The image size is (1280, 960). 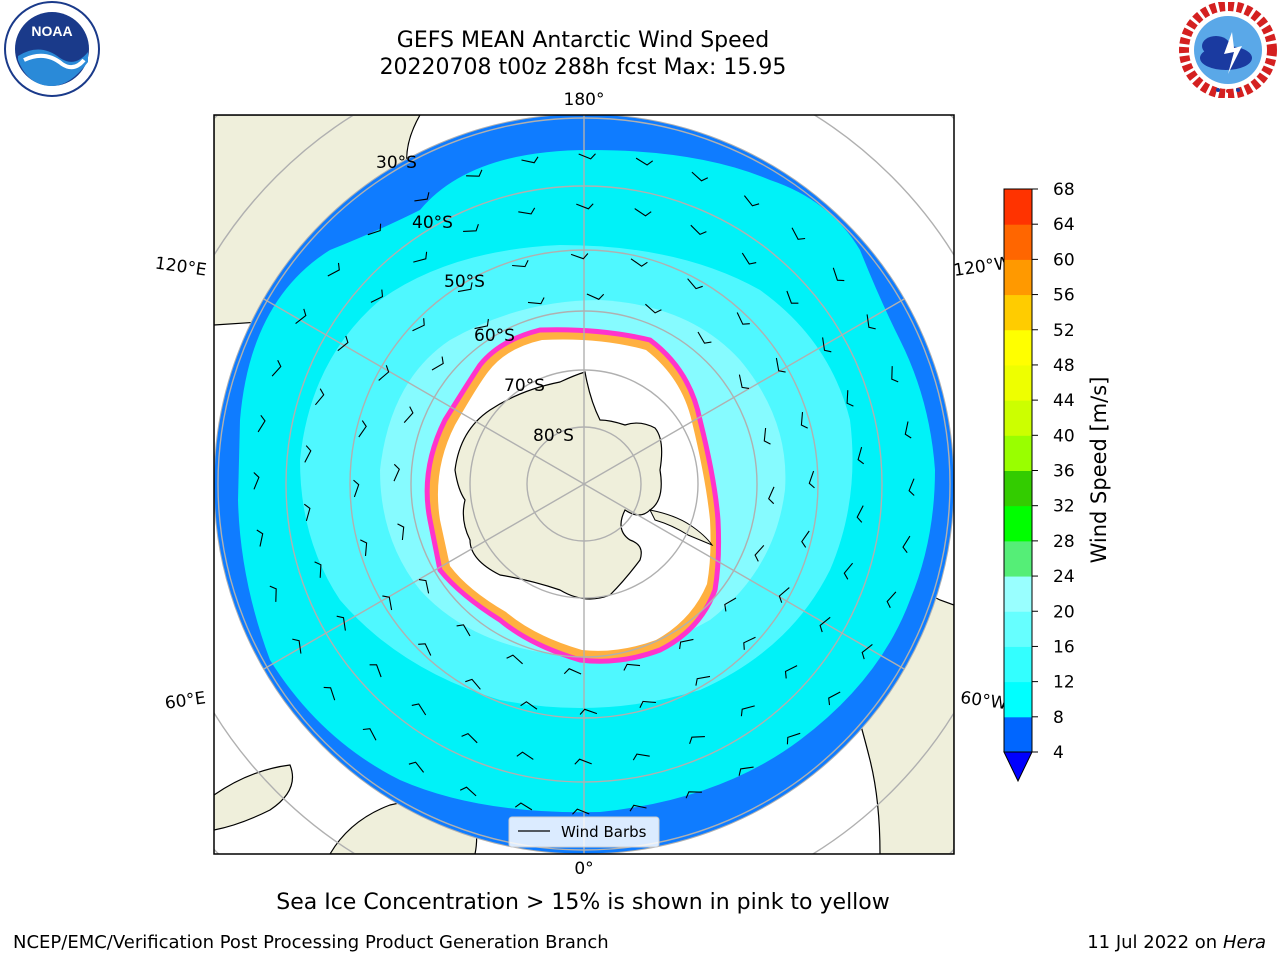 I want to click on lon-label-60e: 60°E, so click(x=185, y=700).